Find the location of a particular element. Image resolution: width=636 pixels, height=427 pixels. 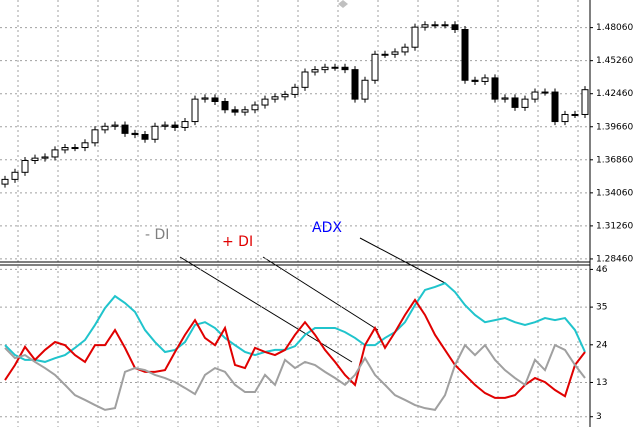

y-tick-label: 1.42460 is located at coordinates (614, 94).